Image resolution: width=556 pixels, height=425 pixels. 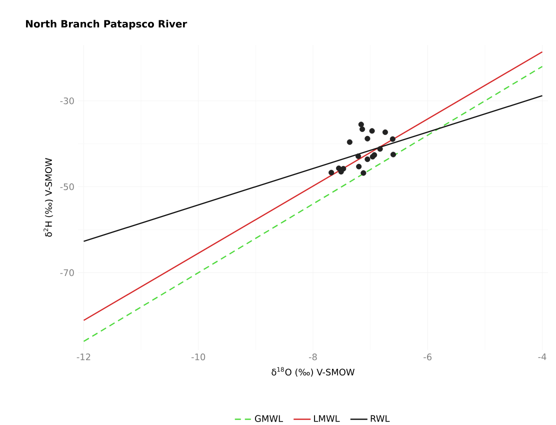 What do you see at coordinates (67, 186) in the screenshot?
I see `y-tick-label: -50` at bounding box center [67, 186].